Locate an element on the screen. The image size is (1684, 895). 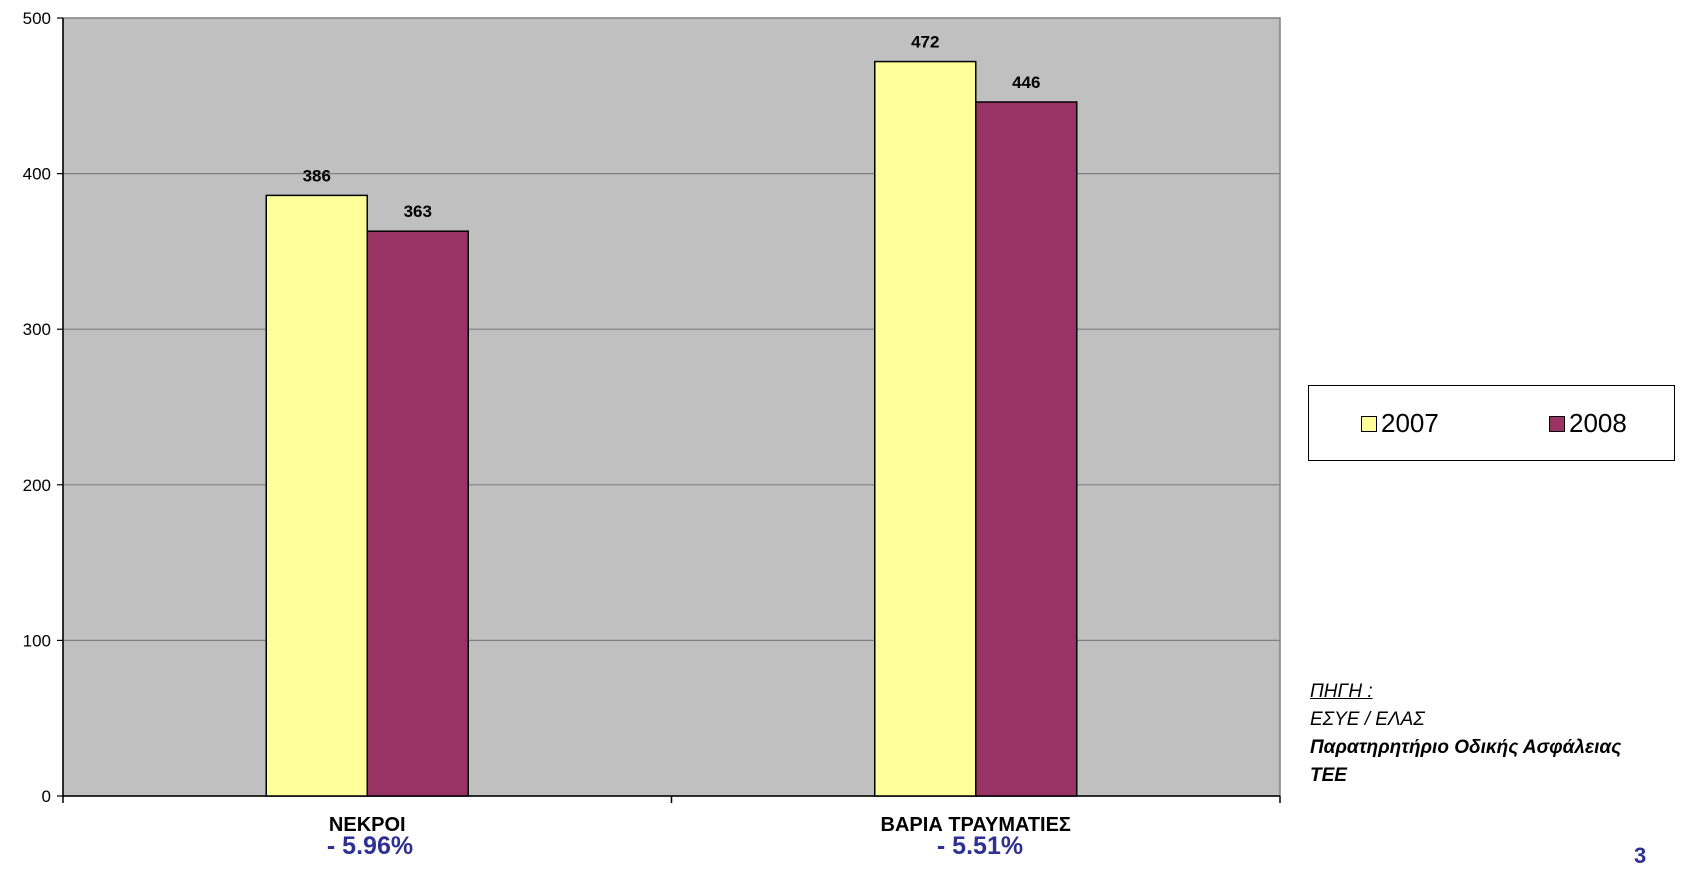
legend-item-2007: 2007 is located at coordinates (1400, 423).